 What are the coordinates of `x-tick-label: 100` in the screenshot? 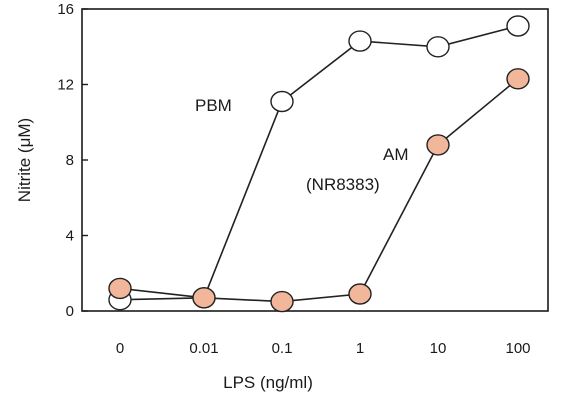 It's located at (517, 348).